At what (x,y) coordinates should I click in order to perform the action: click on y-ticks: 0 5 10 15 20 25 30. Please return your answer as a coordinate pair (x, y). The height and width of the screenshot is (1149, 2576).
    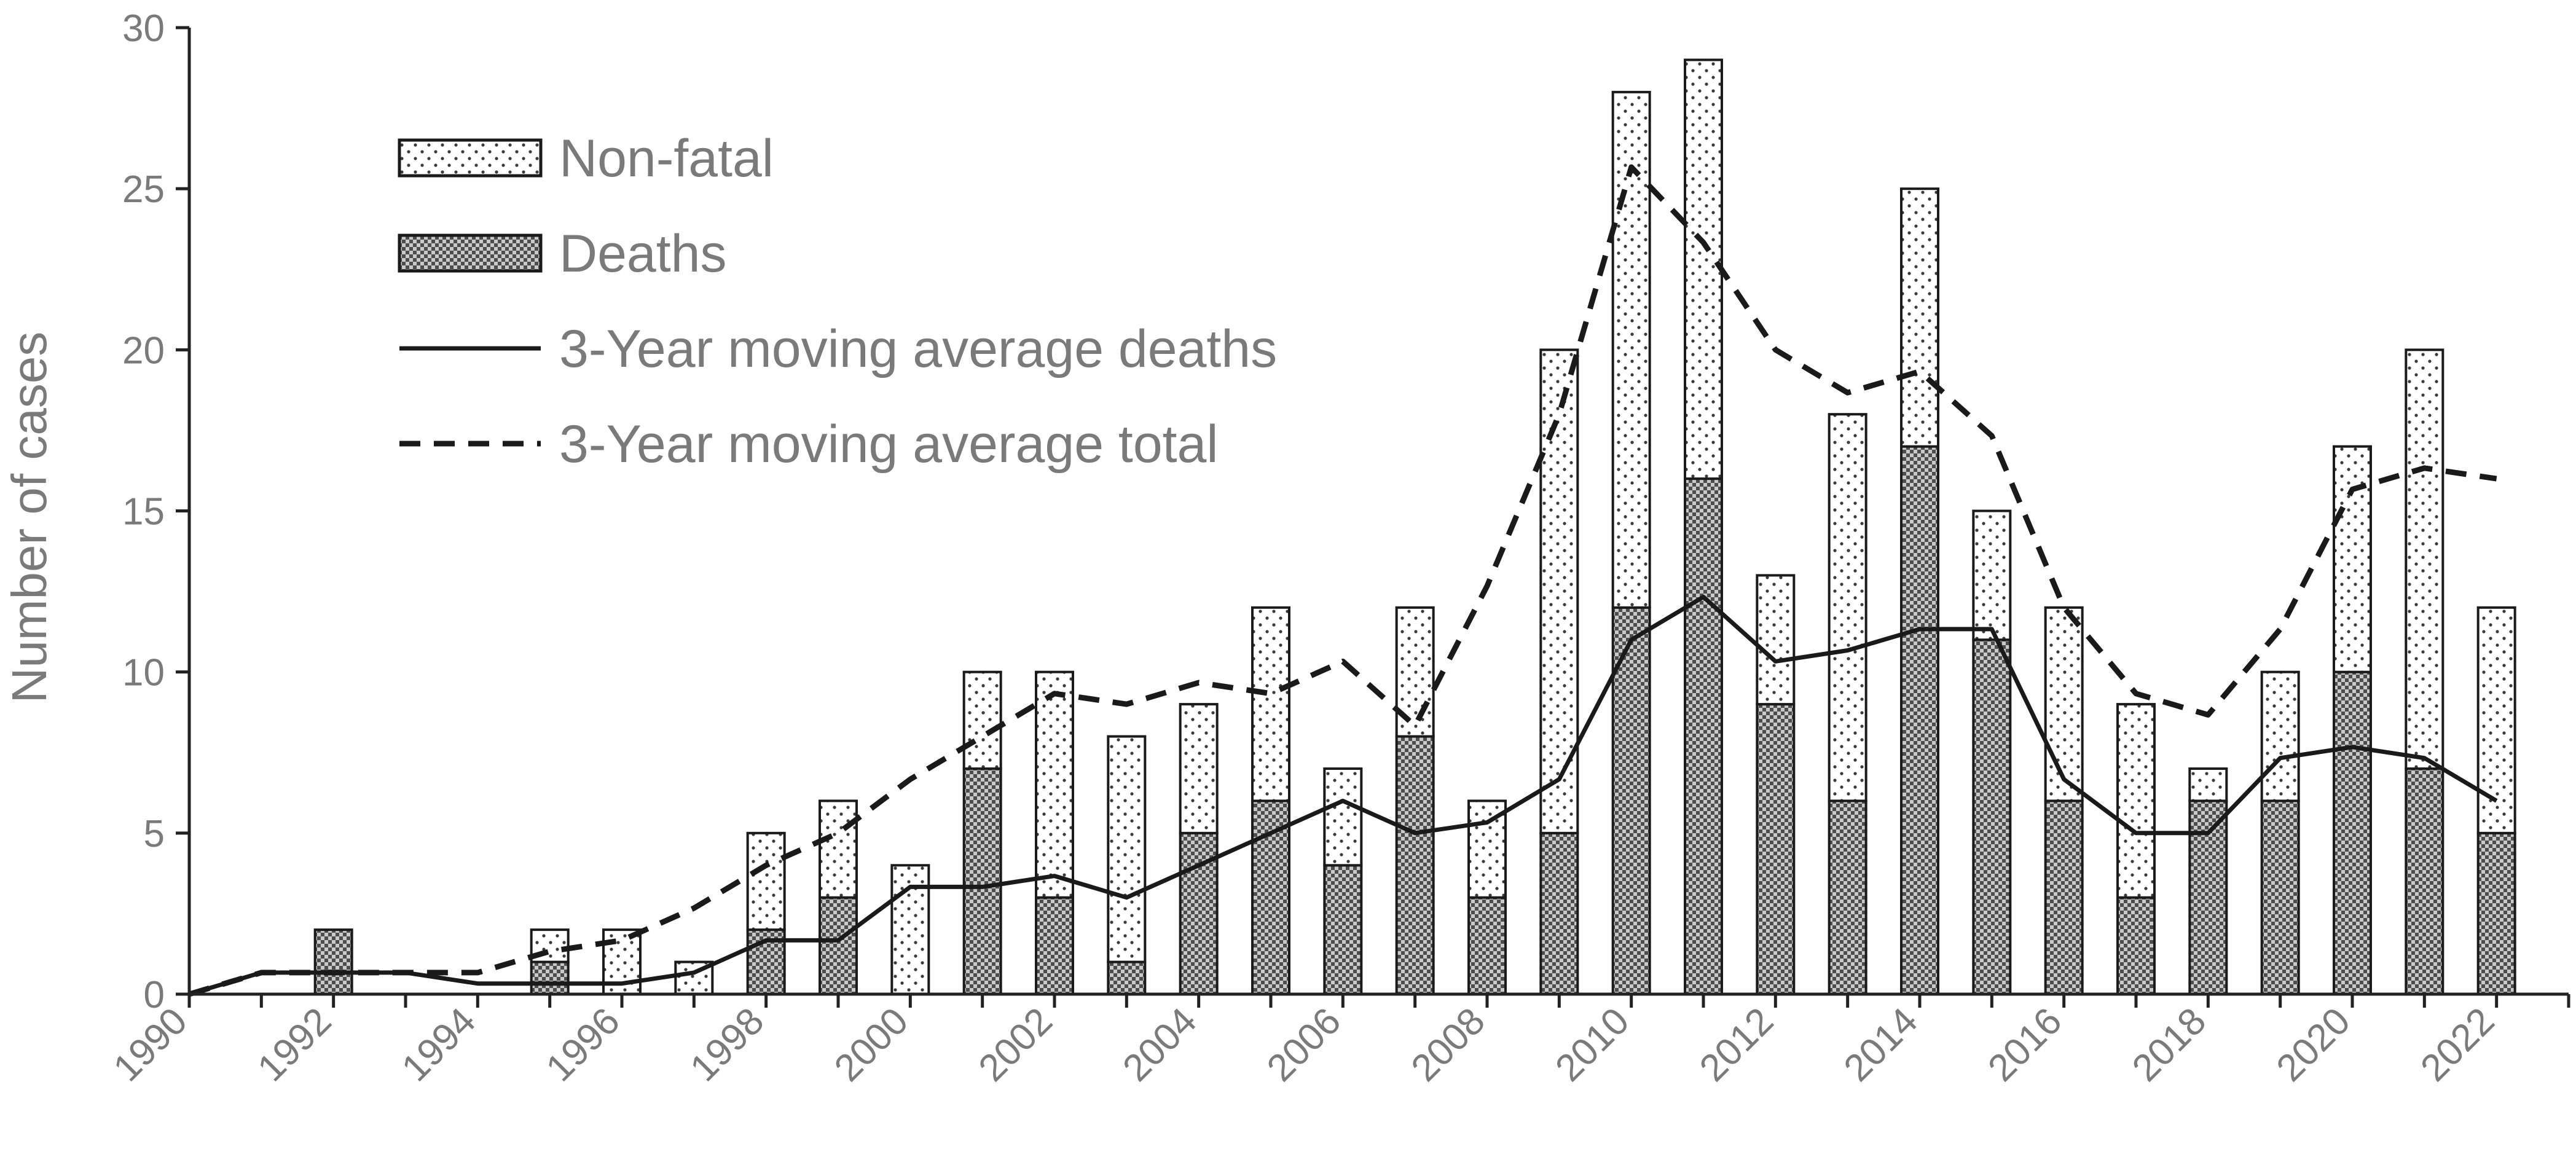
    Looking at the image, I should click on (155, 511).